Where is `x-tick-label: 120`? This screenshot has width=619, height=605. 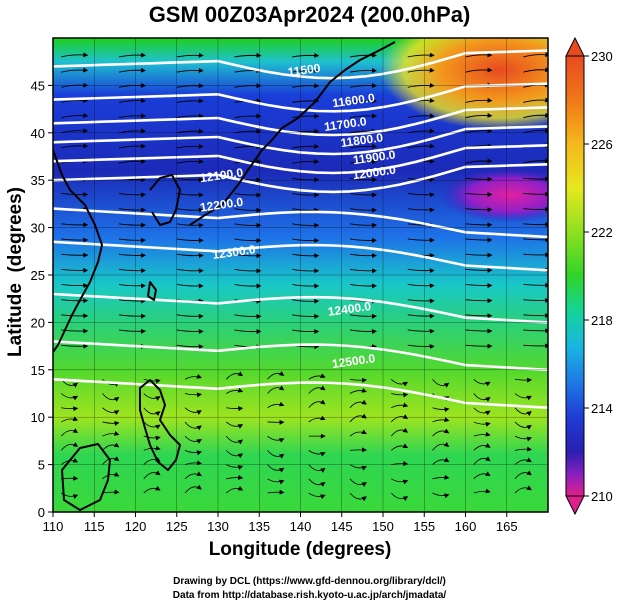 x-tick-label: 120 is located at coordinates (136, 526).